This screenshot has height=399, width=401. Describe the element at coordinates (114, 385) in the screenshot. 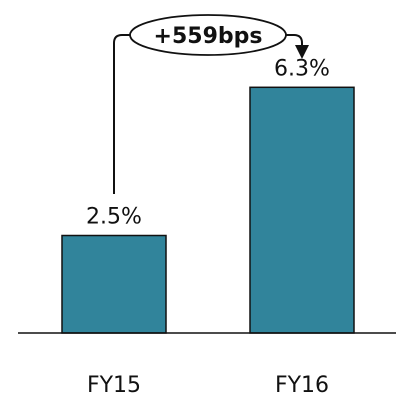

I see `tick-label-fy15: FY15` at that location.